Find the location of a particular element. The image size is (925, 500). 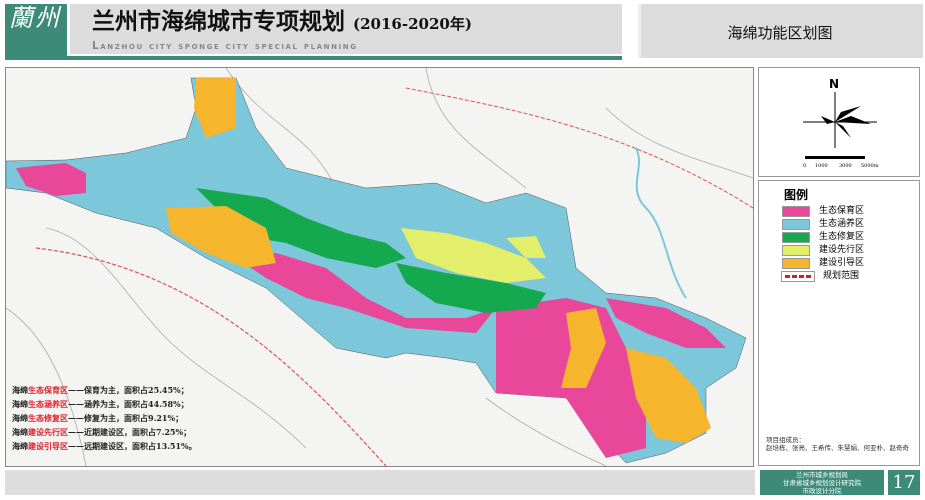

map-name: 海绵功能区划图 is located at coordinates (780, 33).